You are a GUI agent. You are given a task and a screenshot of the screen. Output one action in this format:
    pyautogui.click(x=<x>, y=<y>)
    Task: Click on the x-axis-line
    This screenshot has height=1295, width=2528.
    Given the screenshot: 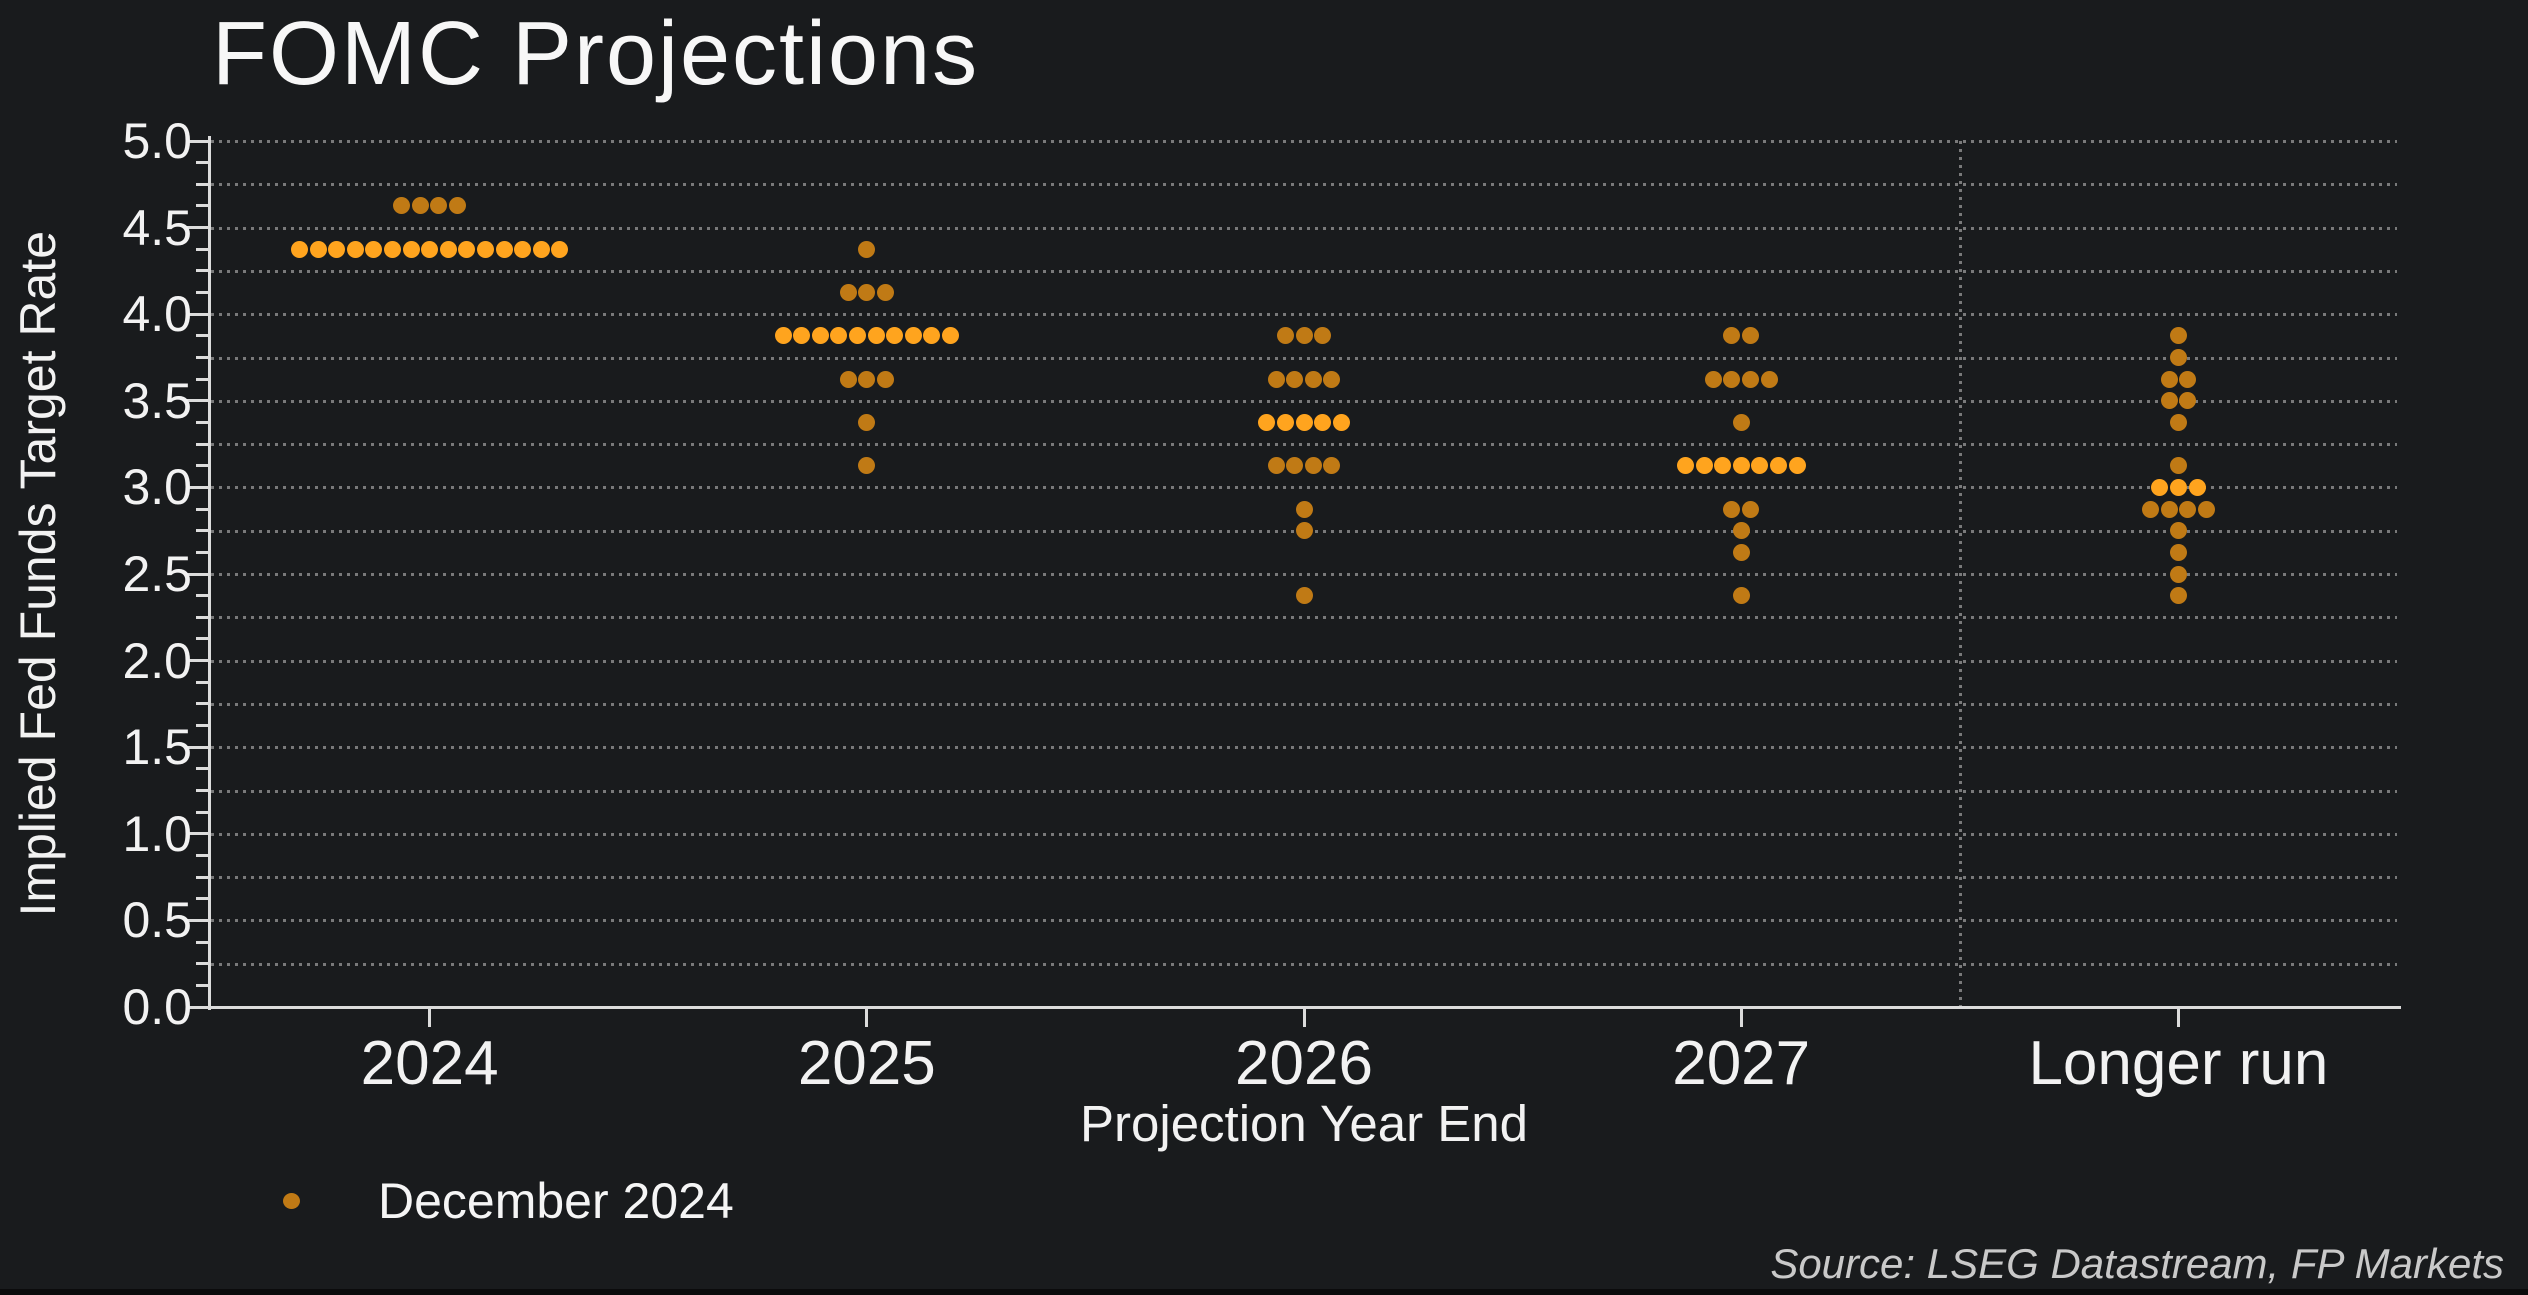 What is the action you would take?
    pyautogui.click(x=1303, y=1007)
    